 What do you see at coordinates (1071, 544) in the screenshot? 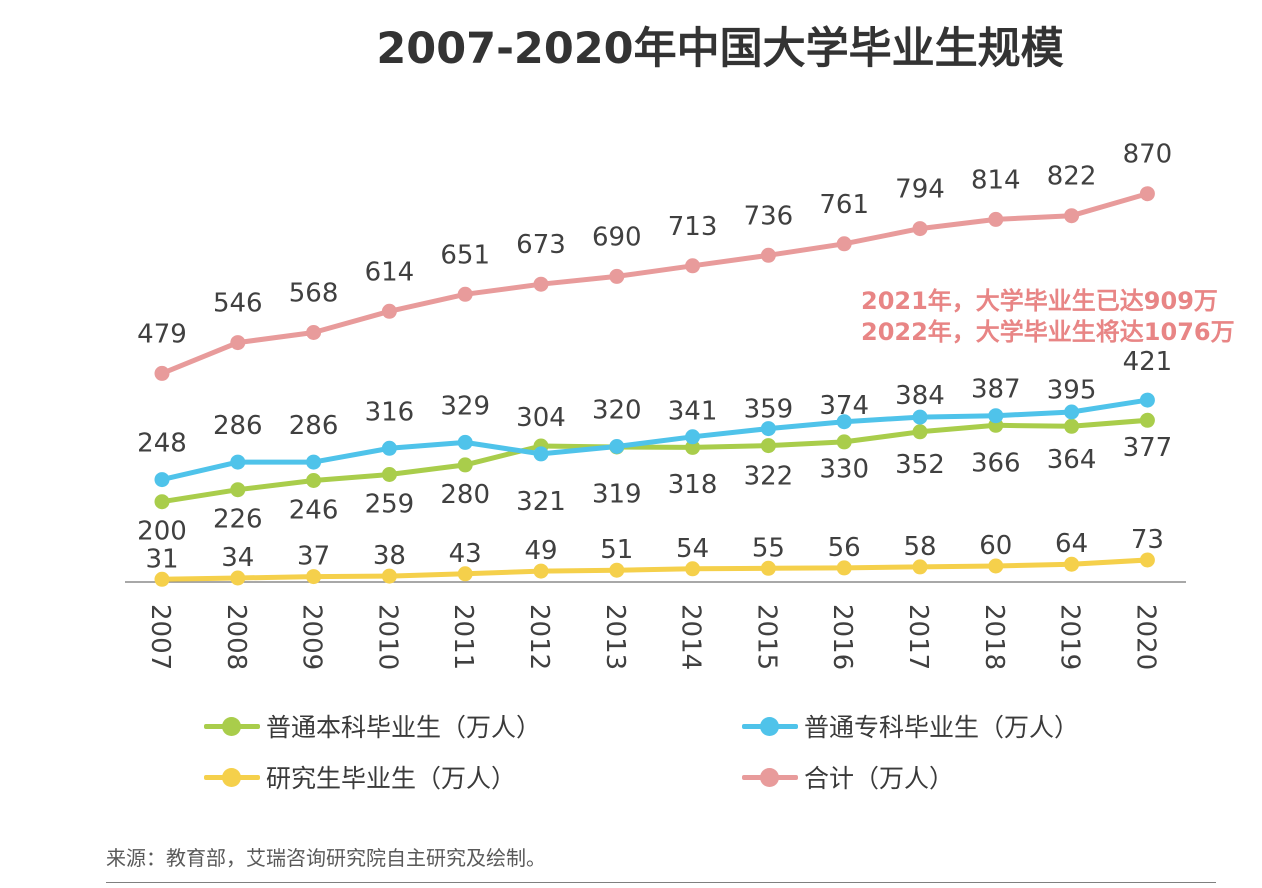
I see `data-label-graduate-2019: 64` at bounding box center [1071, 544].